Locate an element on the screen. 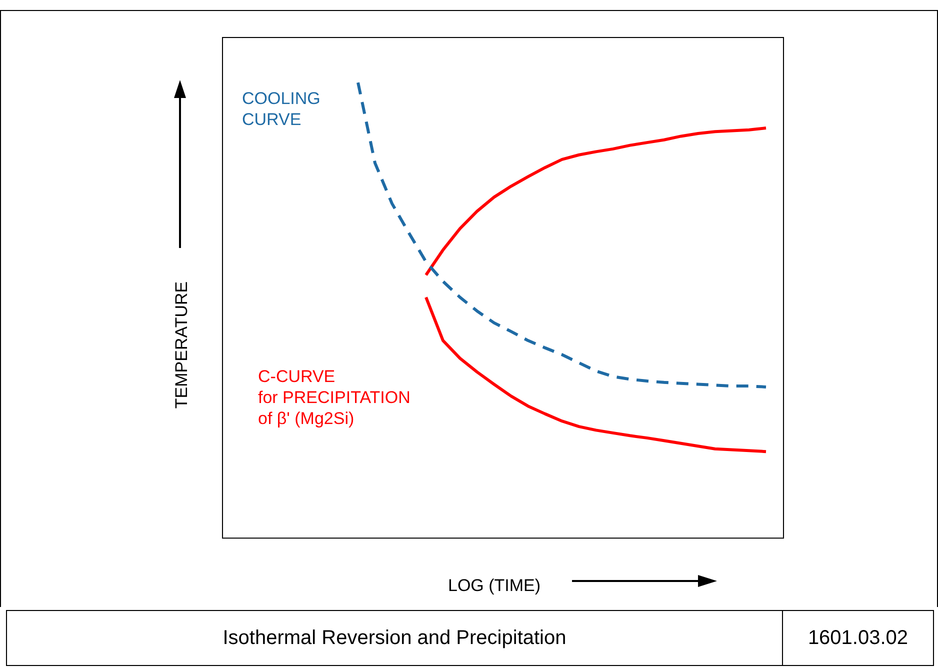 The width and height of the screenshot is (938, 668). y-axis-title: TEMPERATURE is located at coordinates (182, 345).